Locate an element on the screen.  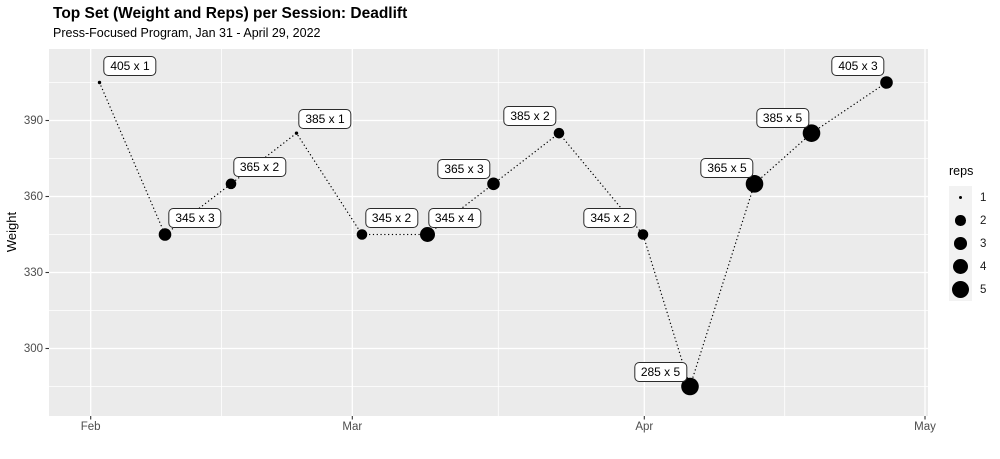
legend-title: reps is located at coordinates (961, 171).